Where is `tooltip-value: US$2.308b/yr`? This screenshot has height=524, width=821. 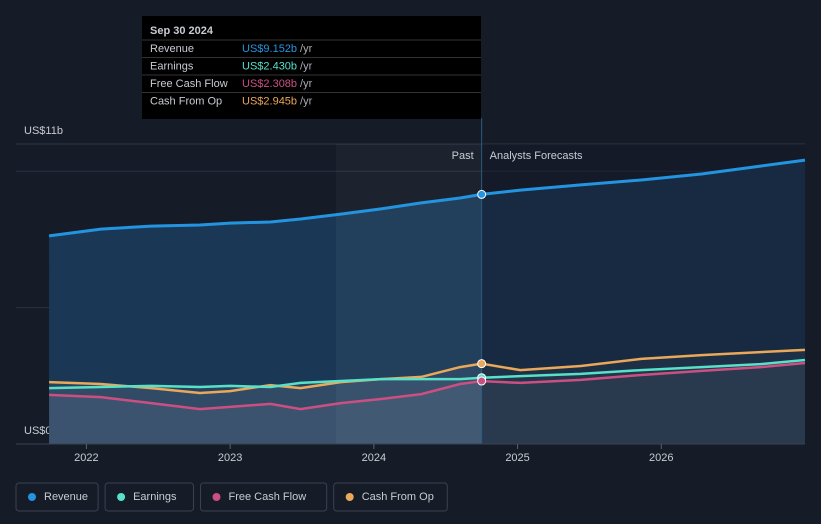 tooltip-value: US$2.308b/yr is located at coordinates (277, 84).